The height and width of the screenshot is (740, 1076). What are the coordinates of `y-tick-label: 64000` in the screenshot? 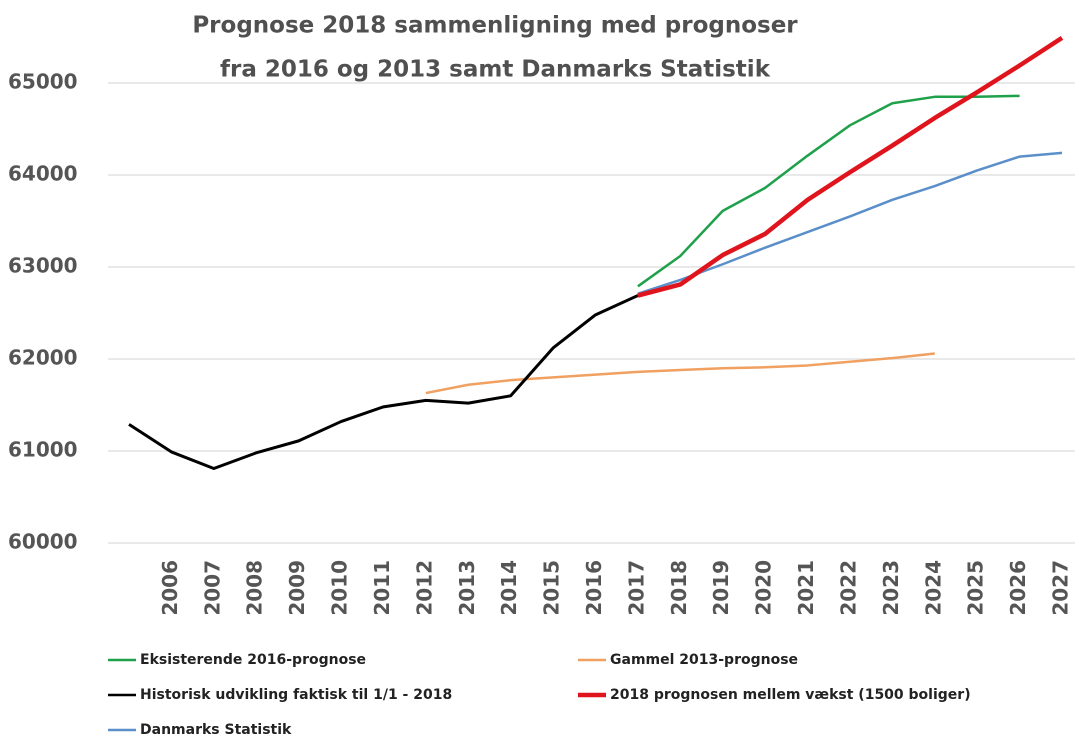 It's located at (43, 174).